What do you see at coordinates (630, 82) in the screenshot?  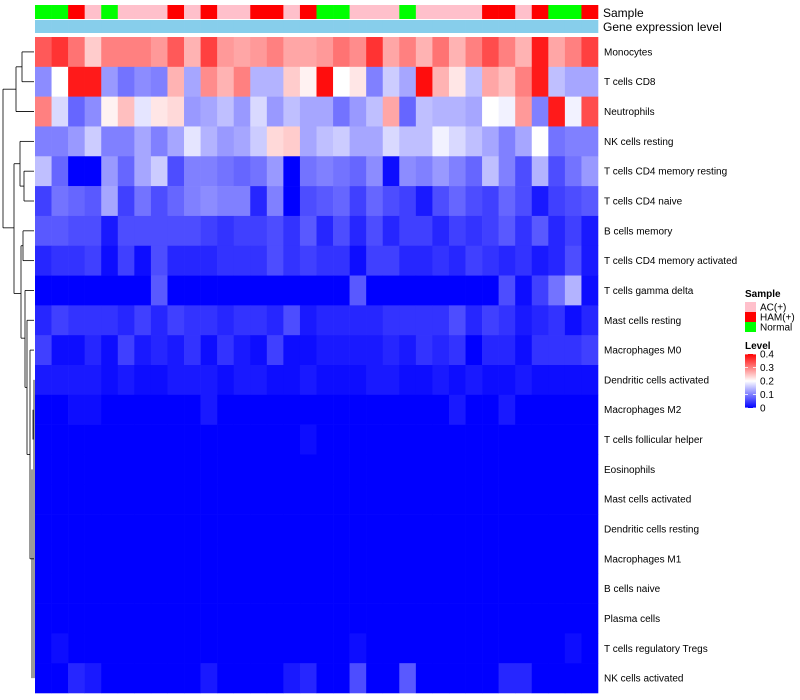 I see `row-label: T cells CD8` at bounding box center [630, 82].